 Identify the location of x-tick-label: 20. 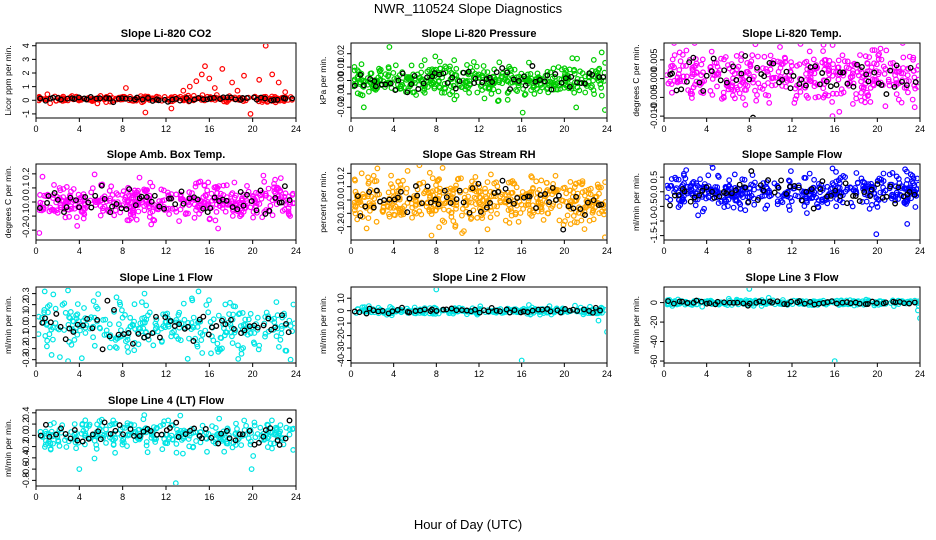
(253, 129).